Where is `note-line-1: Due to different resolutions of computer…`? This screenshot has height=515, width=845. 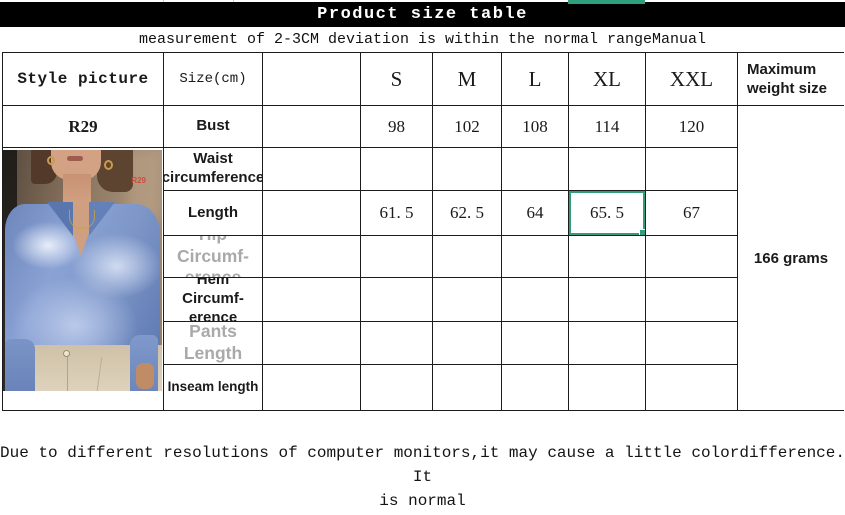
note-line-1: Due to different resolutions of computer… is located at coordinates (422, 465).